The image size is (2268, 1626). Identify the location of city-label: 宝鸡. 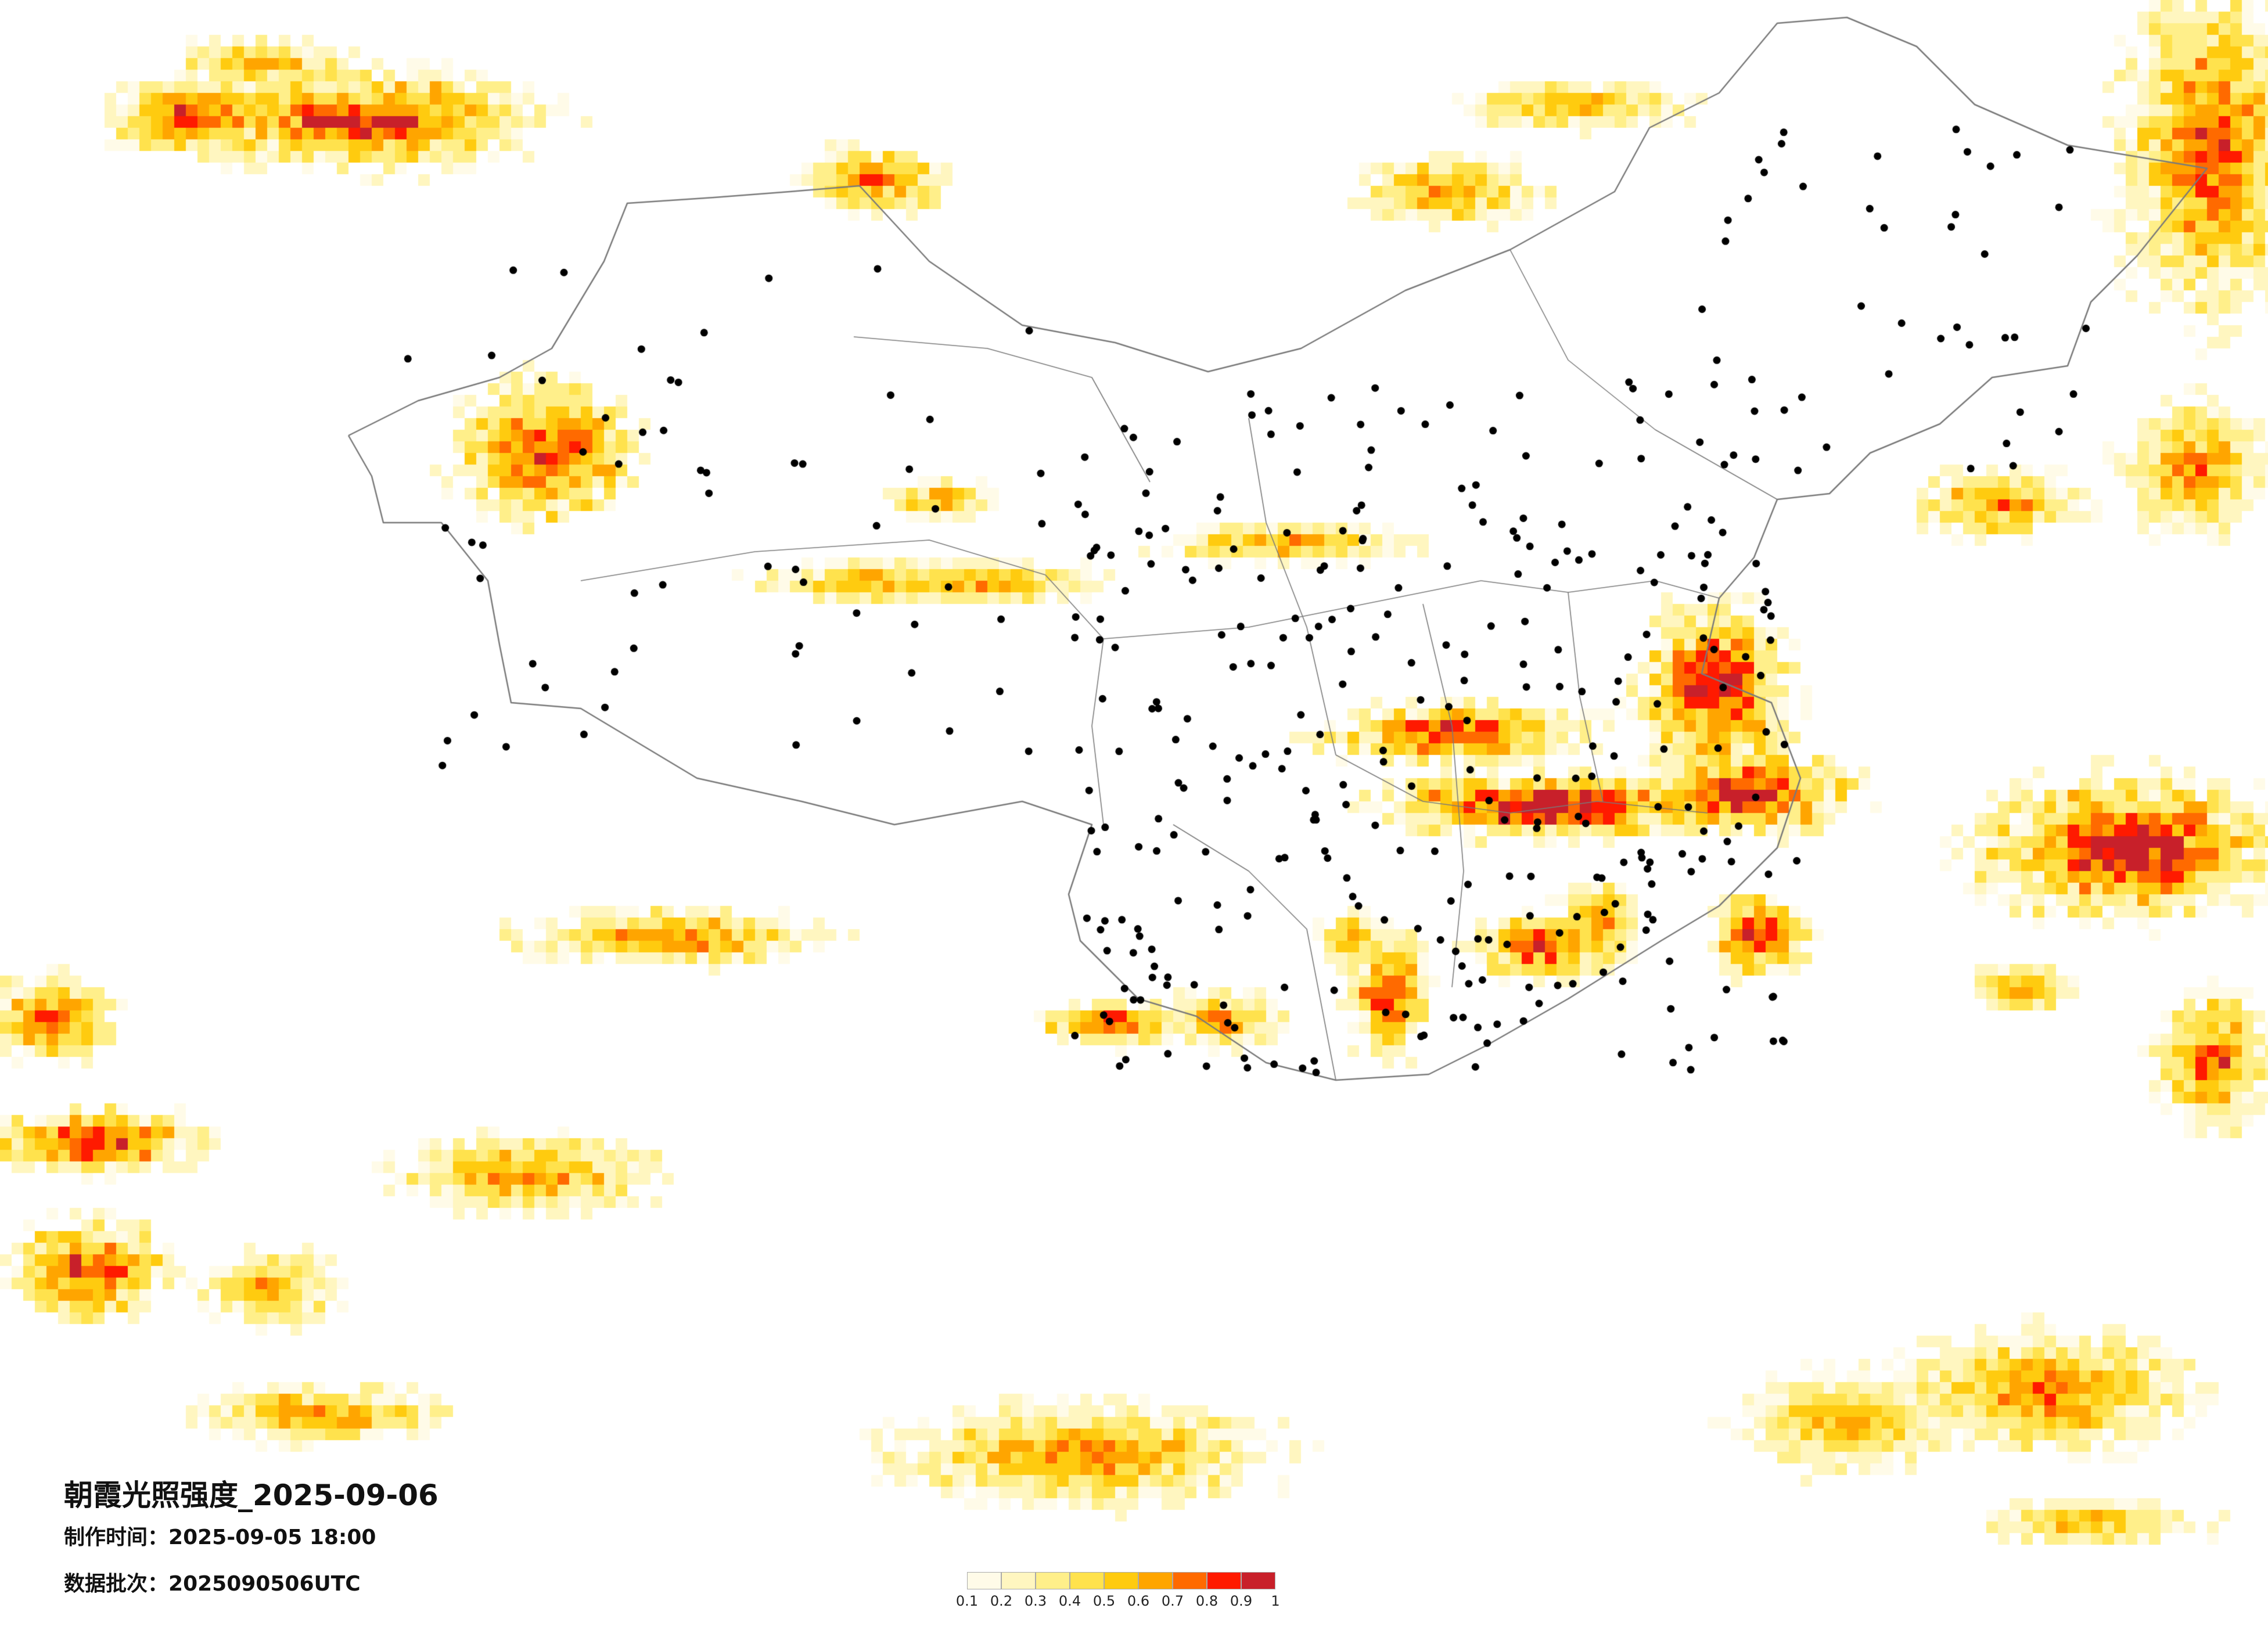
(1082, 389).